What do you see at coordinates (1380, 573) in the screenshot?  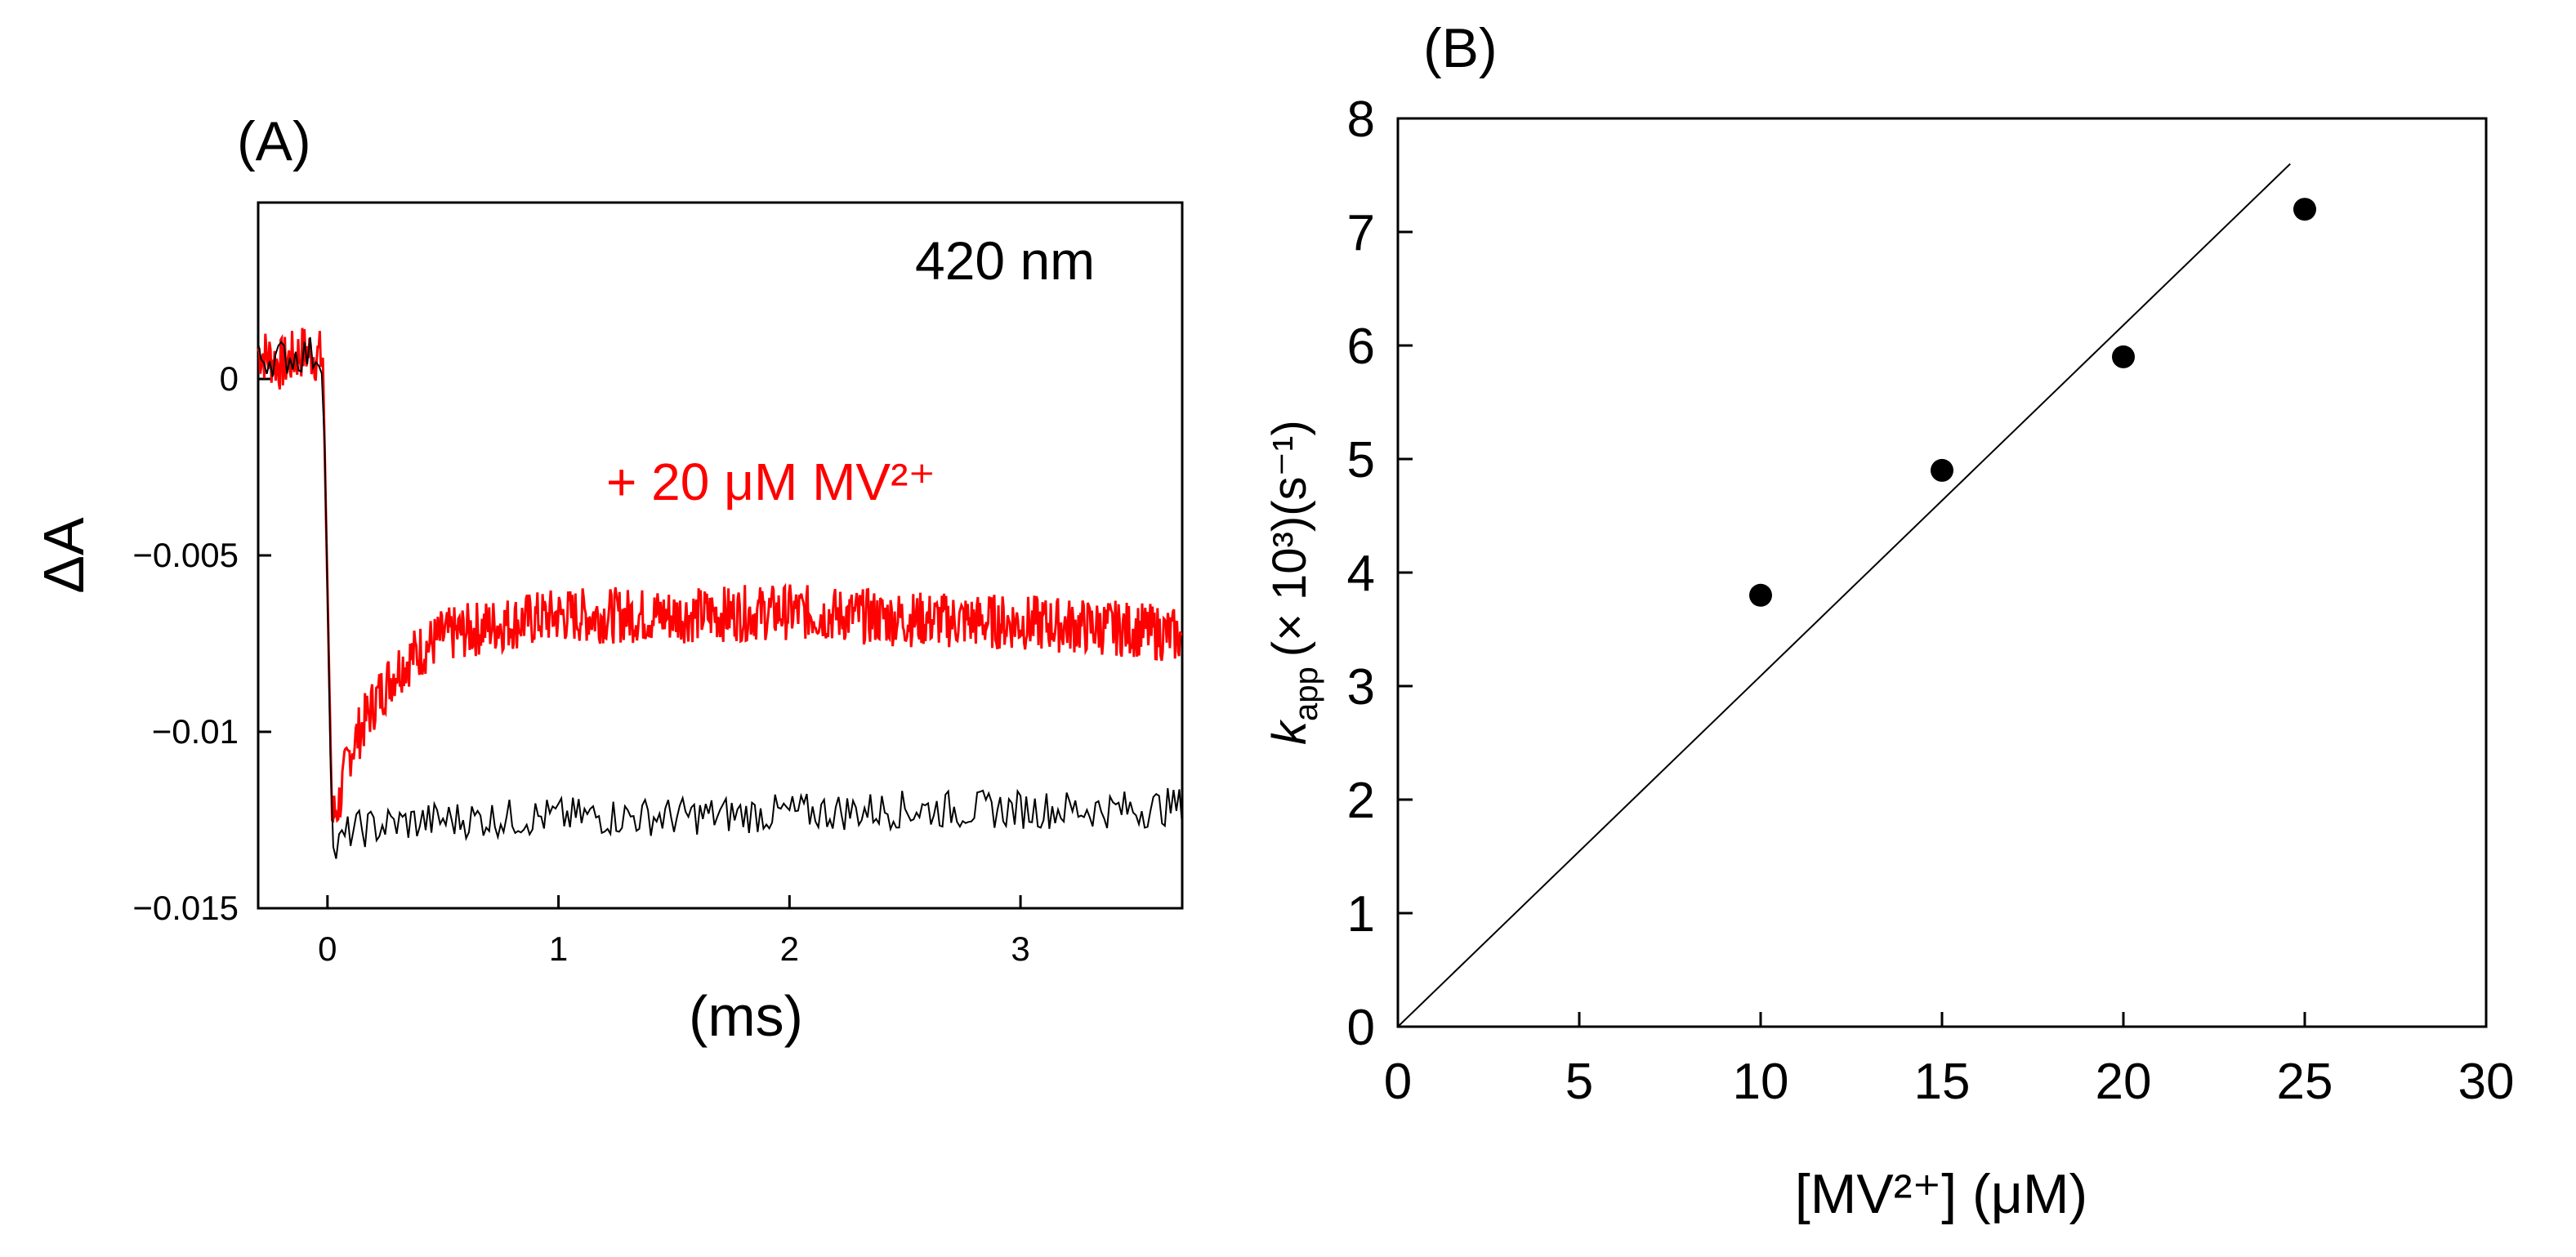 I see `panel-b-y-ticks: 0 1 2 3 4 5 6 7 8` at bounding box center [1380, 573].